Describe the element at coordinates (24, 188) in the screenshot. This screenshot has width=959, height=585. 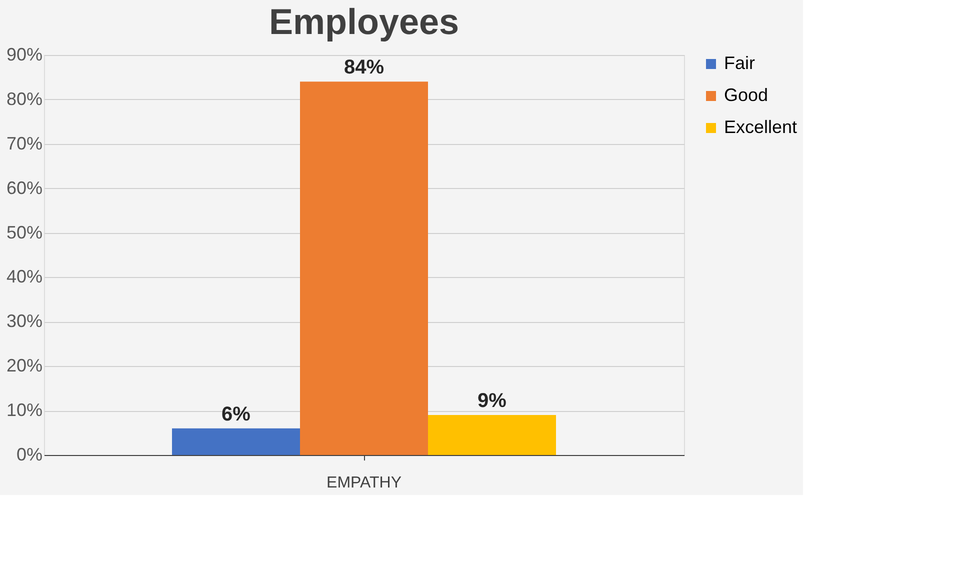
I see `y-tick-label: 60%` at that location.